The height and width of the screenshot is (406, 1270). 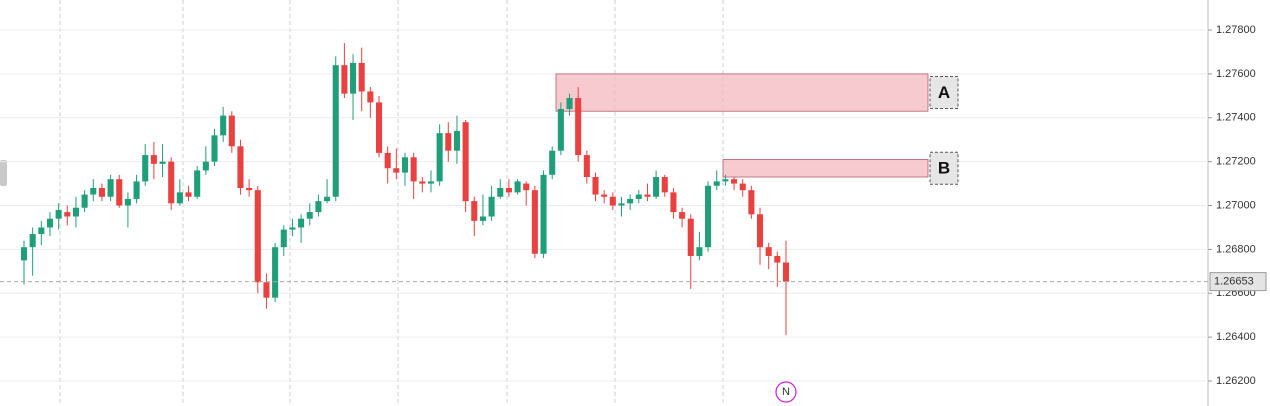 What do you see at coordinates (1236, 162) in the screenshot?
I see `y-tick-label: 1.27200` at bounding box center [1236, 162].